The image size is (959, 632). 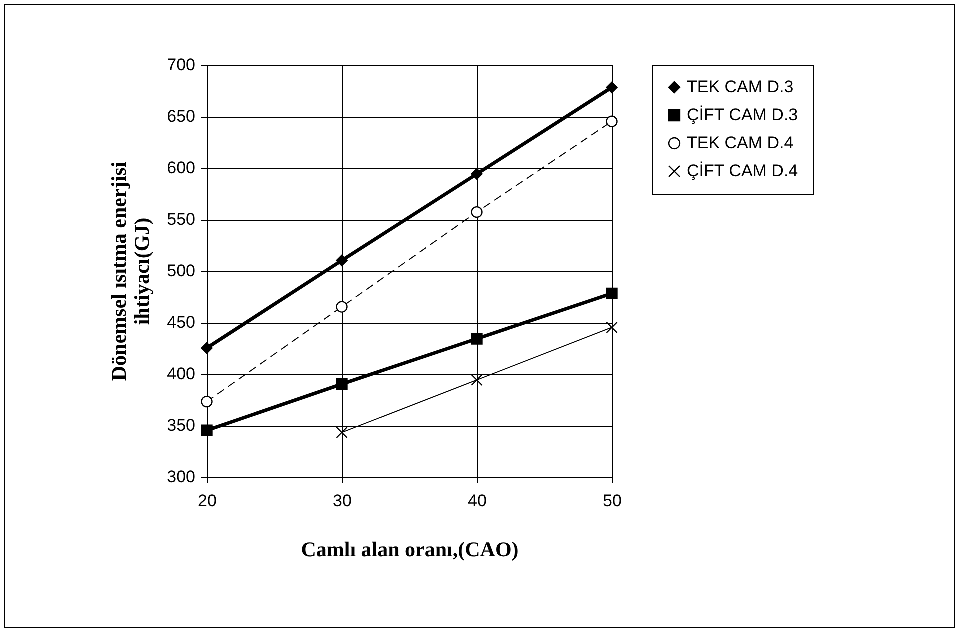 I want to click on legend-label: TEK CAM D.4, so click(x=740, y=143).